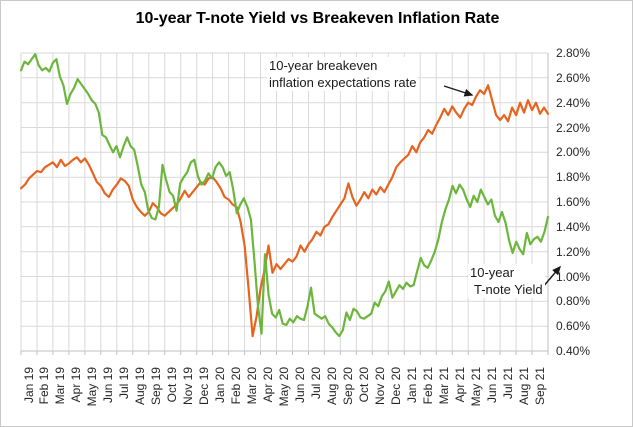 Image resolution: width=633 pixels, height=427 pixels. Describe the element at coordinates (506, 281) in the screenshot. I see `annotation-tnote: 10-year T-note Yield` at that location.